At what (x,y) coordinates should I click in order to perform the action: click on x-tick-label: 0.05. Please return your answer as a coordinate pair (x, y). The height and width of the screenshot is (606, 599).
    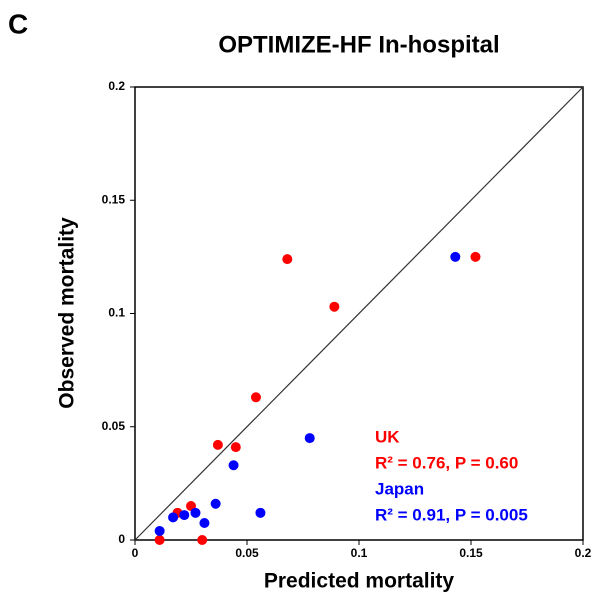
    Looking at the image, I should click on (247, 553).